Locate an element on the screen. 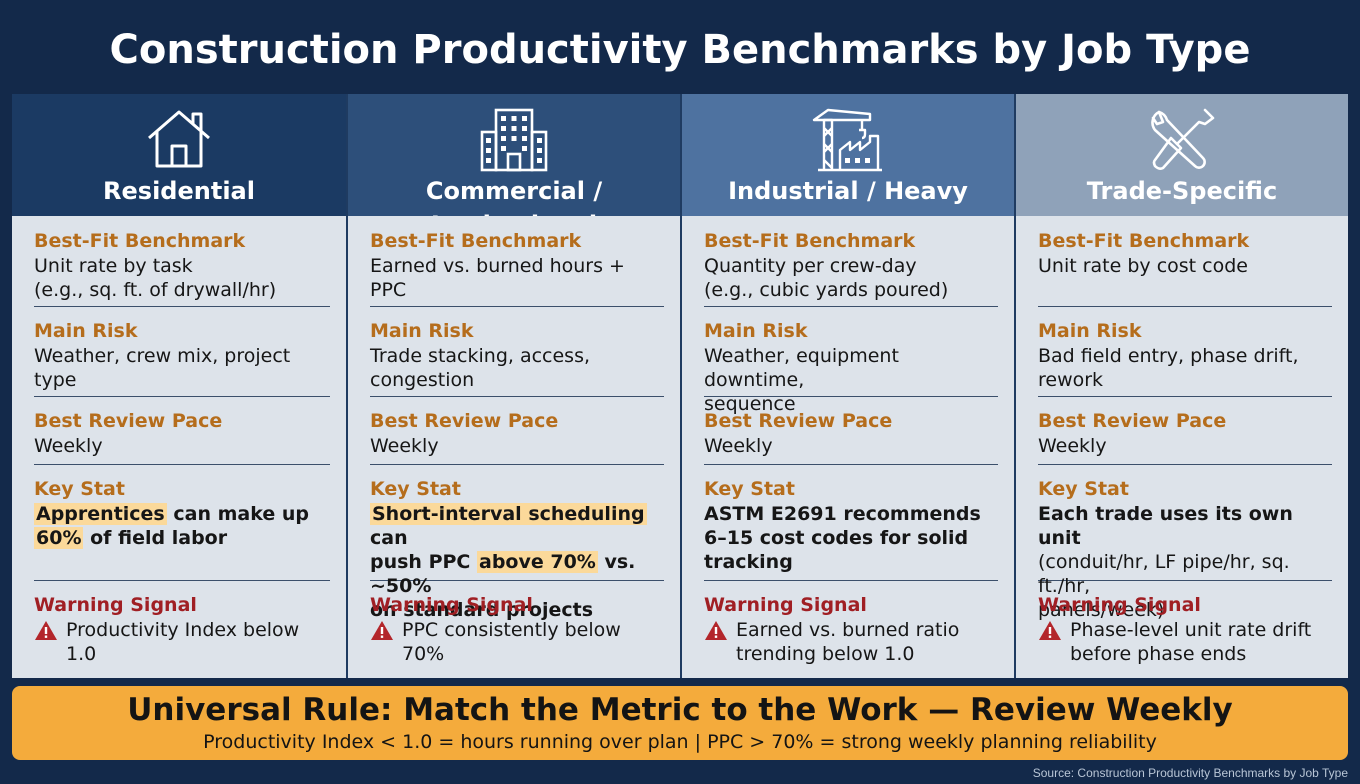 The height and width of the screenshot is (784, 1360). warning-text: Productivity Index below 1.0 is located at coordinates (183, 642).